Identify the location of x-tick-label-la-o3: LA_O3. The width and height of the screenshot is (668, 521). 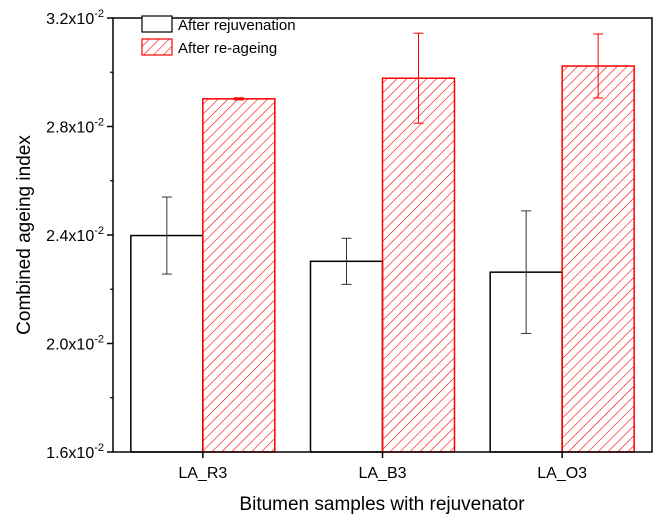
(562, 473).